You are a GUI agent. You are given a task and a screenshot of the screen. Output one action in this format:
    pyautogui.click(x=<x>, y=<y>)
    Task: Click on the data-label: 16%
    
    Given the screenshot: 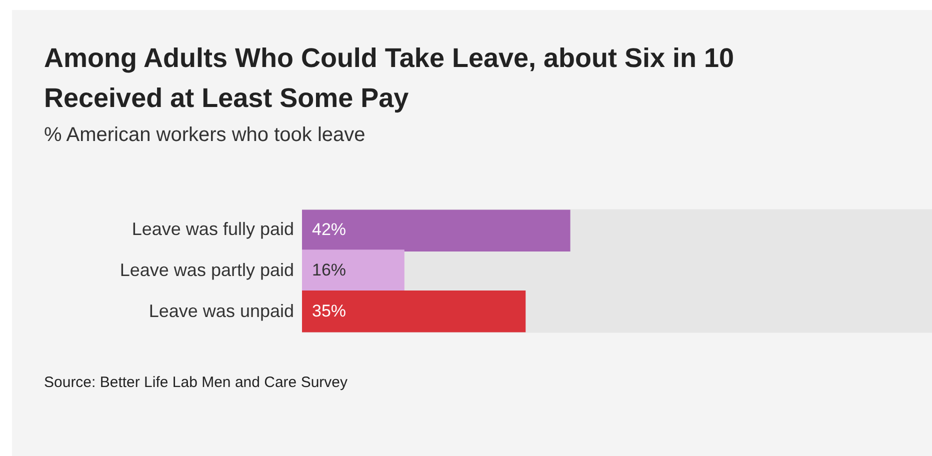 What is the action you would take?
    pyautogui.click(x=329, y=270)
    